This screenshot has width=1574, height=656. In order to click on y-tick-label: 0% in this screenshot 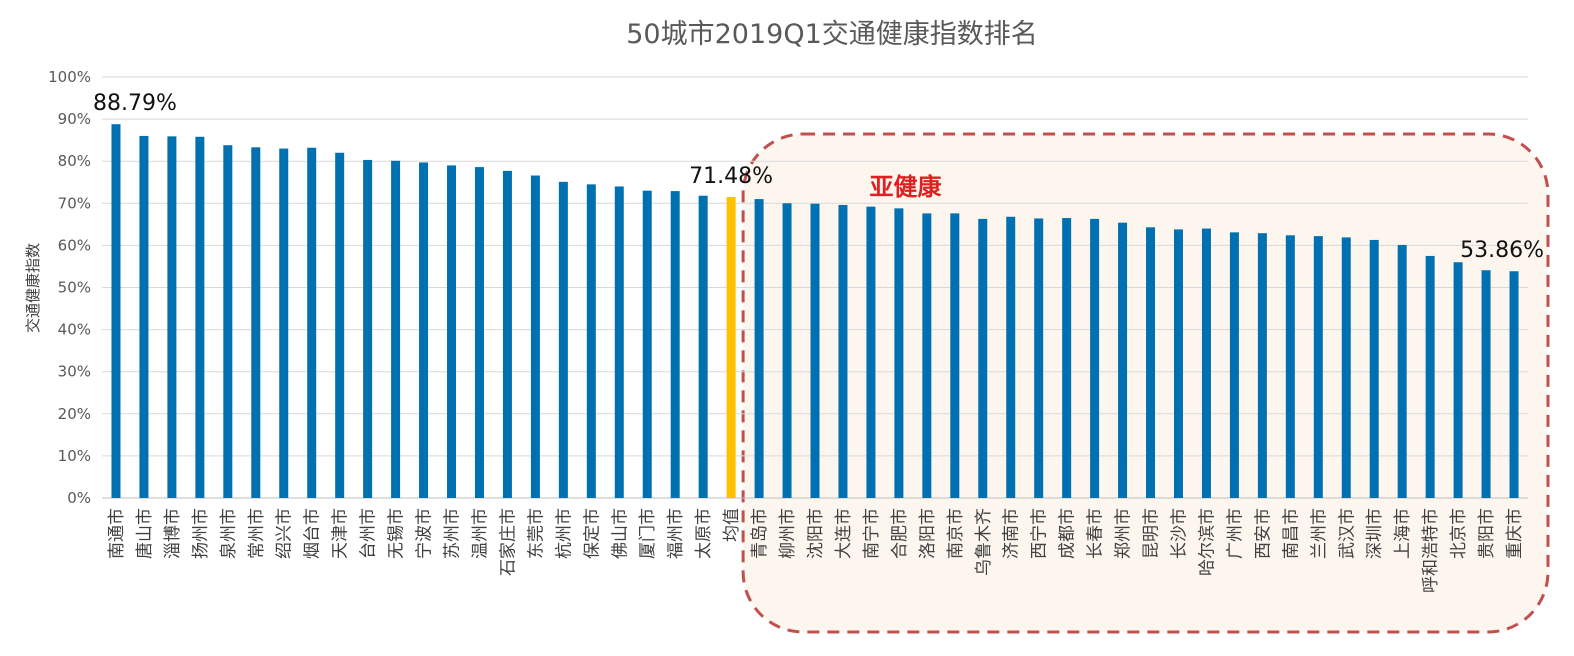, I will do `click(79, 498)`.